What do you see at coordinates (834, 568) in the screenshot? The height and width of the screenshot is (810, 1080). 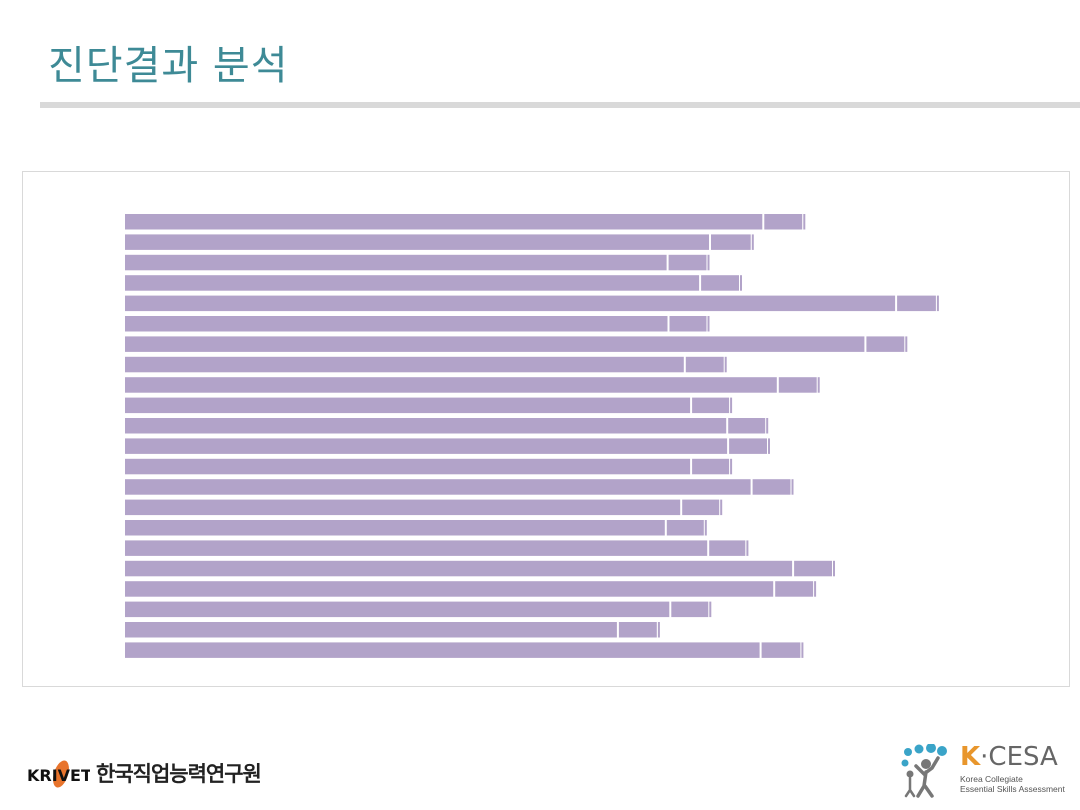 I see `bar-row-18-end-tick` at bounding box center [834, 568].